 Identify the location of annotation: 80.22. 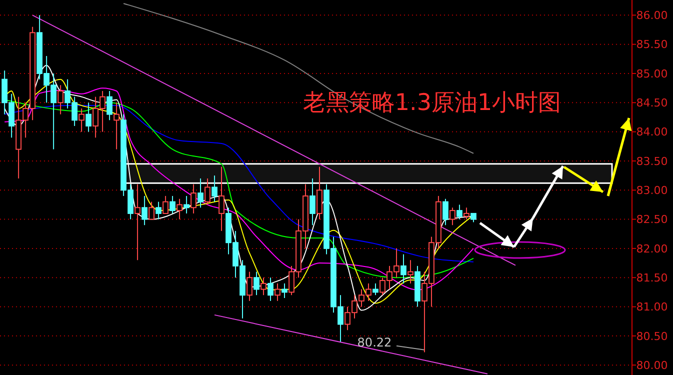
(374, 342).